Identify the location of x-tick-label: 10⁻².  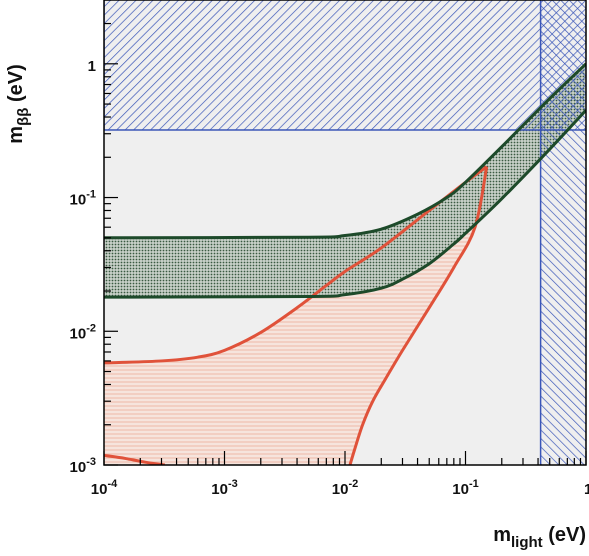
(345, 488).